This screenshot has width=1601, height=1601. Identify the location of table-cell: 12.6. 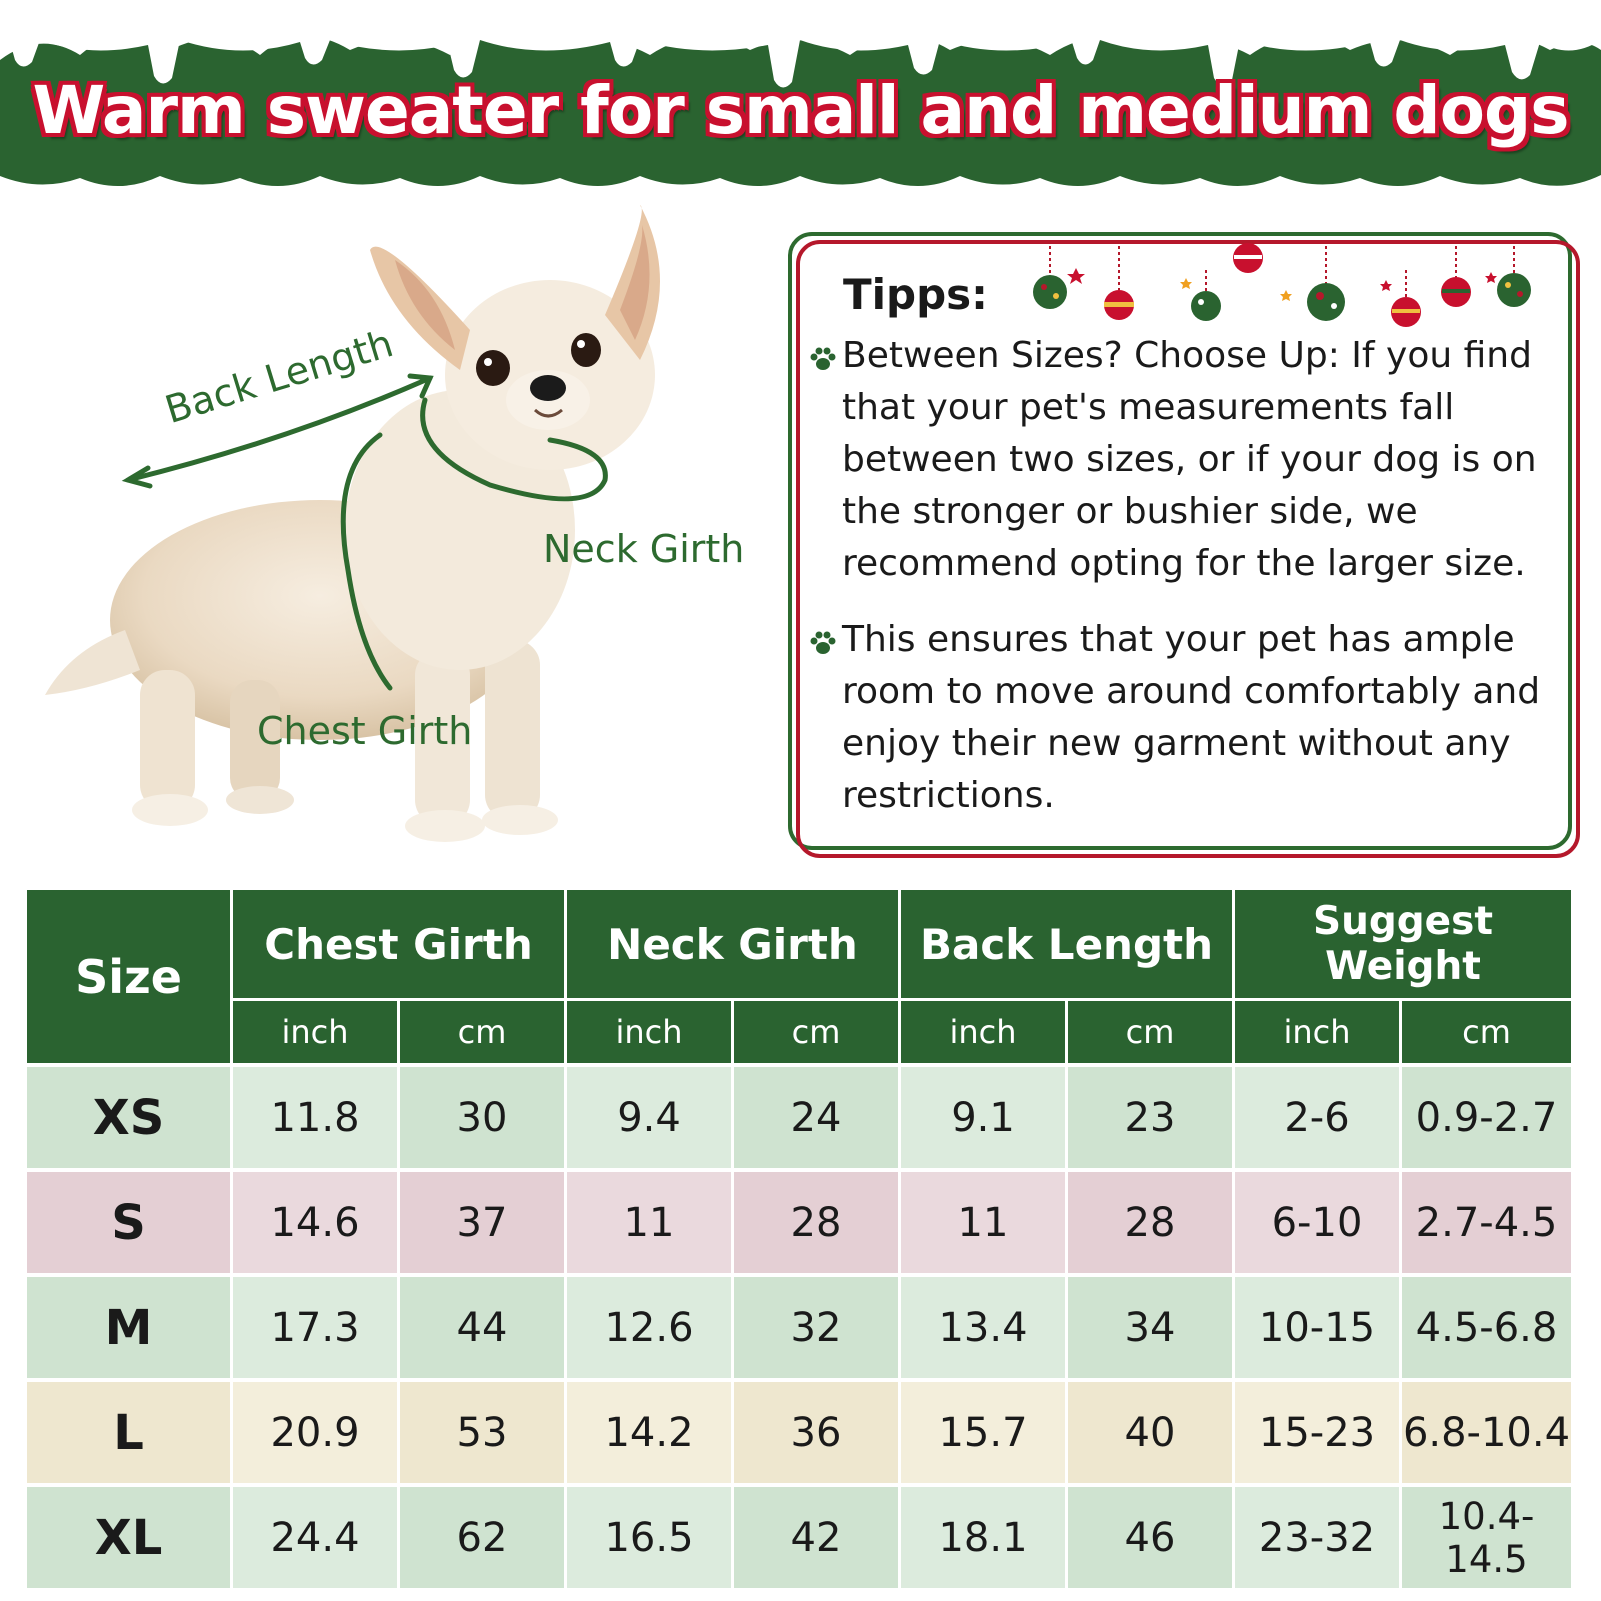
(650, 1325).